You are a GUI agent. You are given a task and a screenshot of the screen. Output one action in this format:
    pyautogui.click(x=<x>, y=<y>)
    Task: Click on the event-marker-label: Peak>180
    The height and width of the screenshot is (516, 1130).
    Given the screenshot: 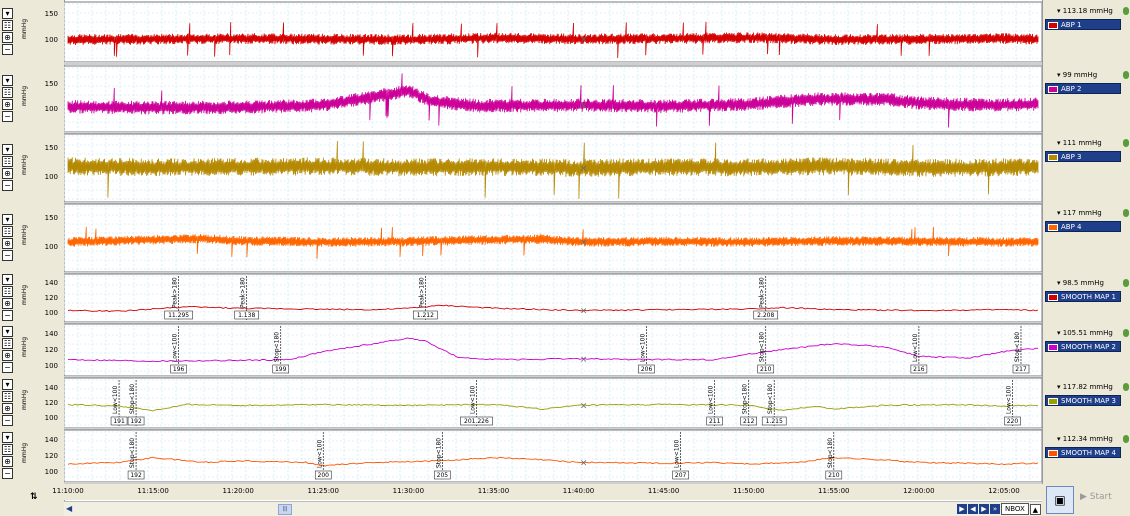 What is the action you would take?
    pyautogui.click(x=243, y=292)
    